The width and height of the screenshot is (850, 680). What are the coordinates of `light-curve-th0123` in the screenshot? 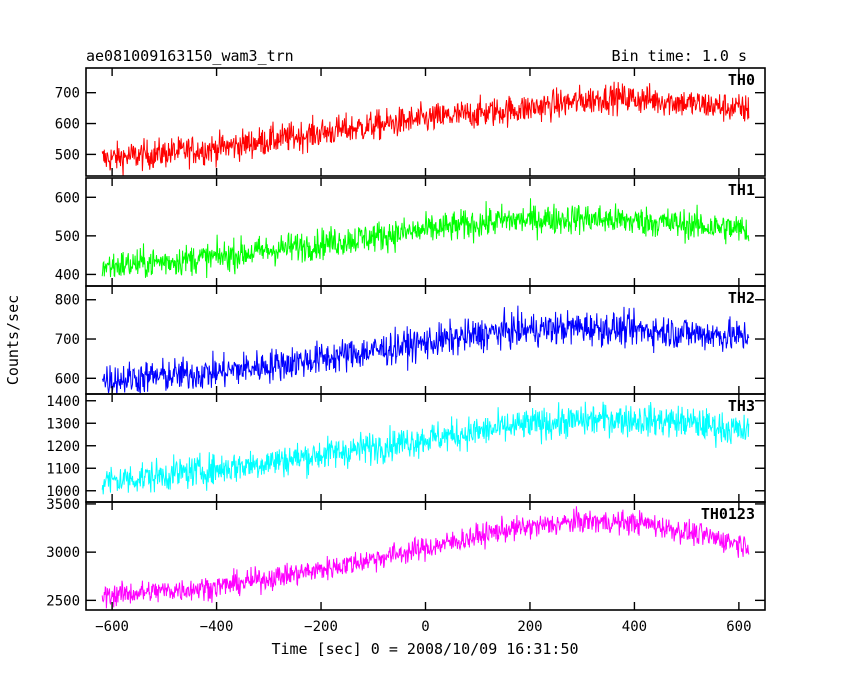 It's located at (425, 557).